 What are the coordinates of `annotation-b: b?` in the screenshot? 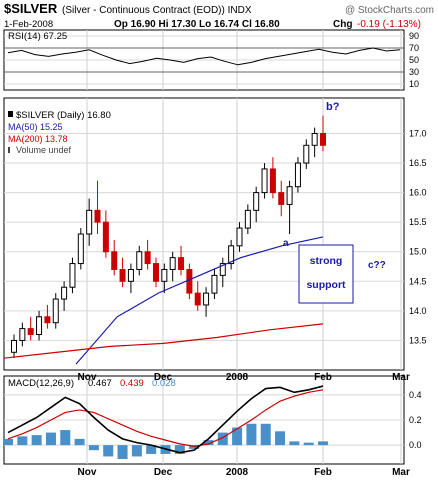 It's located at (333, 107).